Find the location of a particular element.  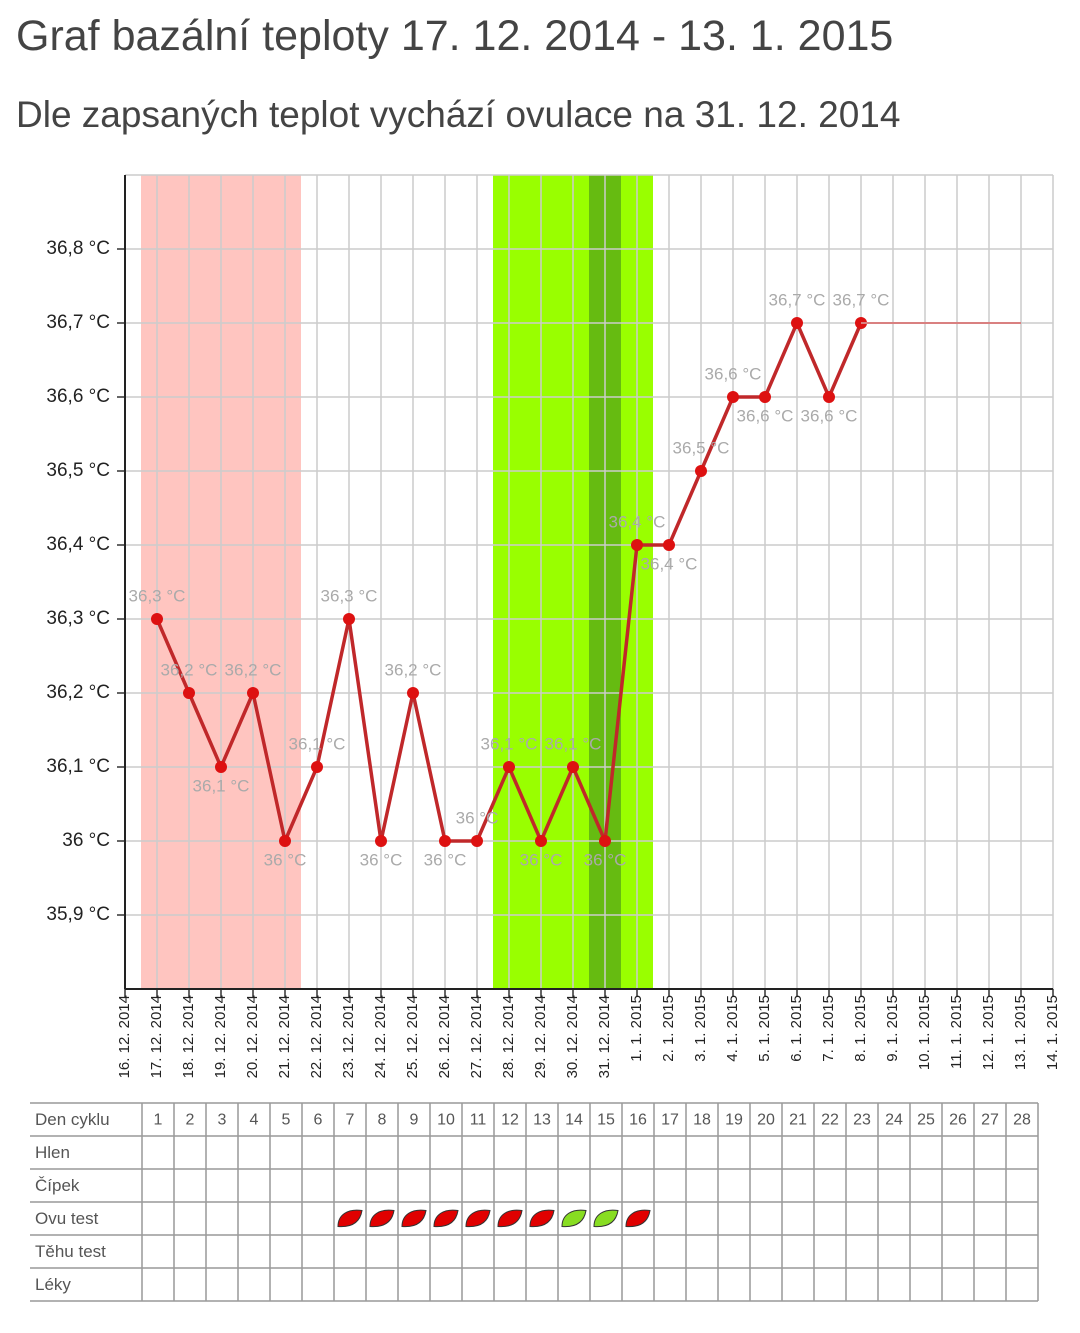

cell: 16 is located at coordinates (638, 1120).